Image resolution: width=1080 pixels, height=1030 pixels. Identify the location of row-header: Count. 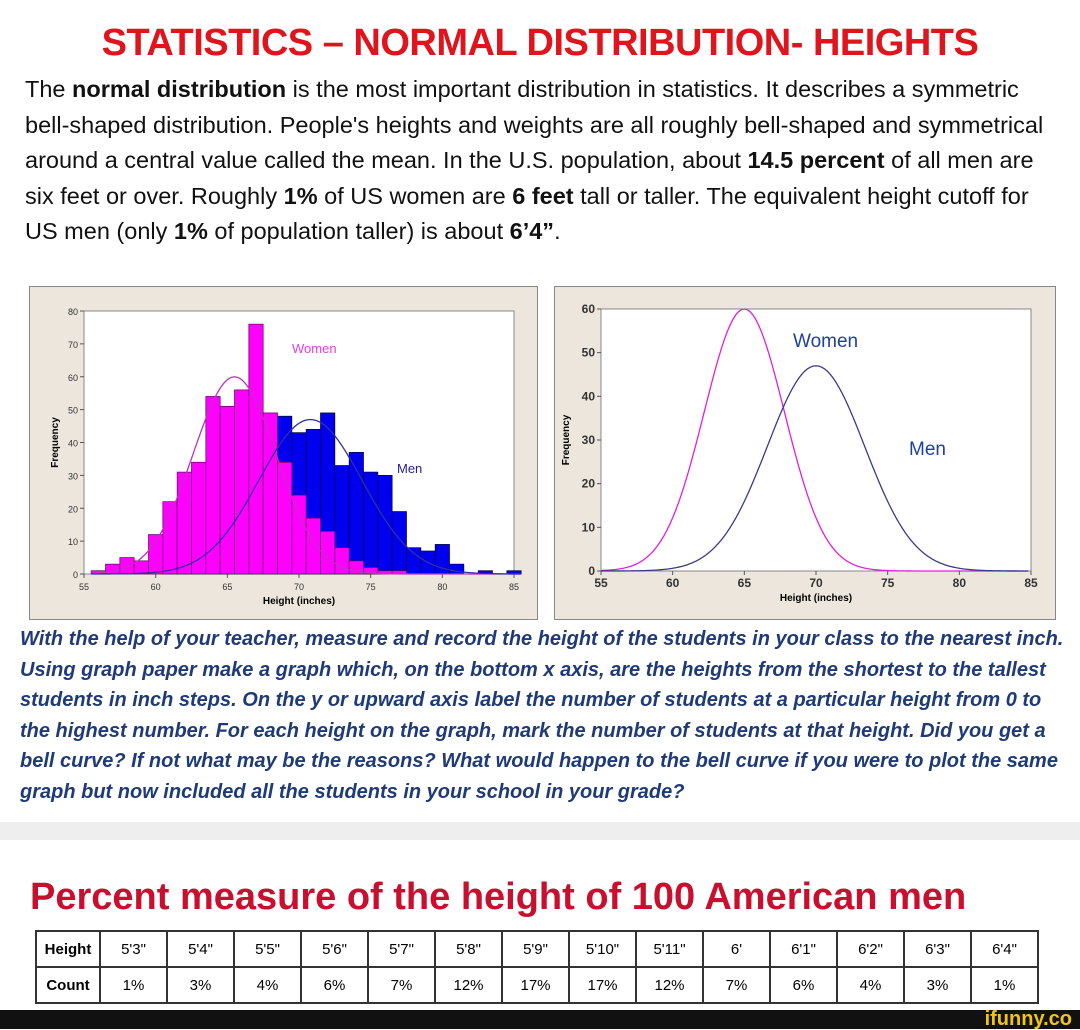
(68, 985).